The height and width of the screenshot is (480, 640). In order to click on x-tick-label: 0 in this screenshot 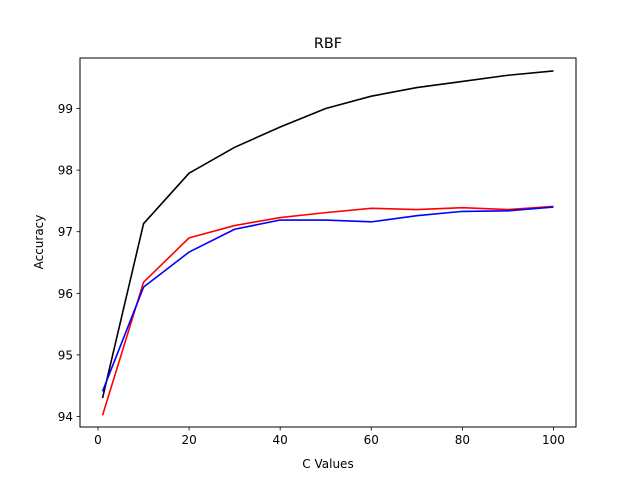, I will do `click(98, 440)`.